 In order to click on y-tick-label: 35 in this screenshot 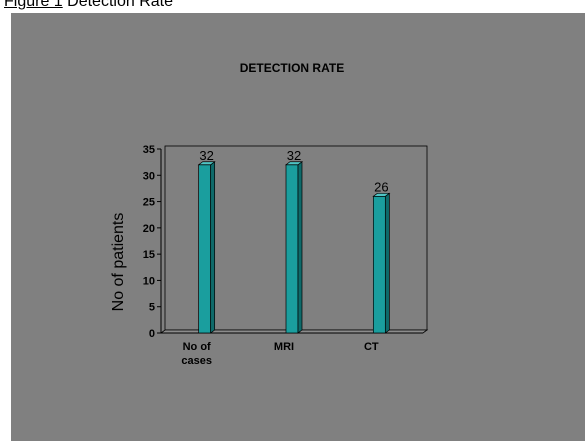, I will do `click(149, 150)`.